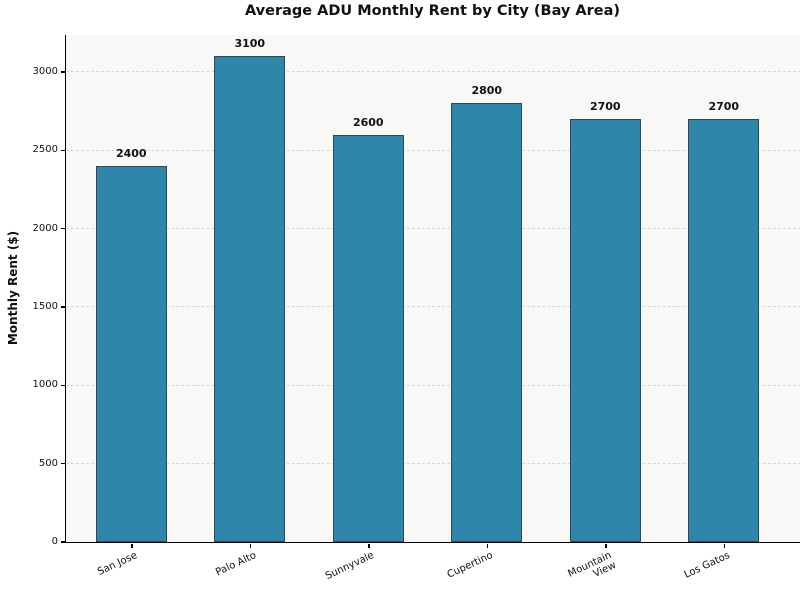 The image size is (800, 600). What do you see at coordinates (487, 91) in the screenshot?
I see `bar-value-label: 2800` at bounding box center [487, 91].